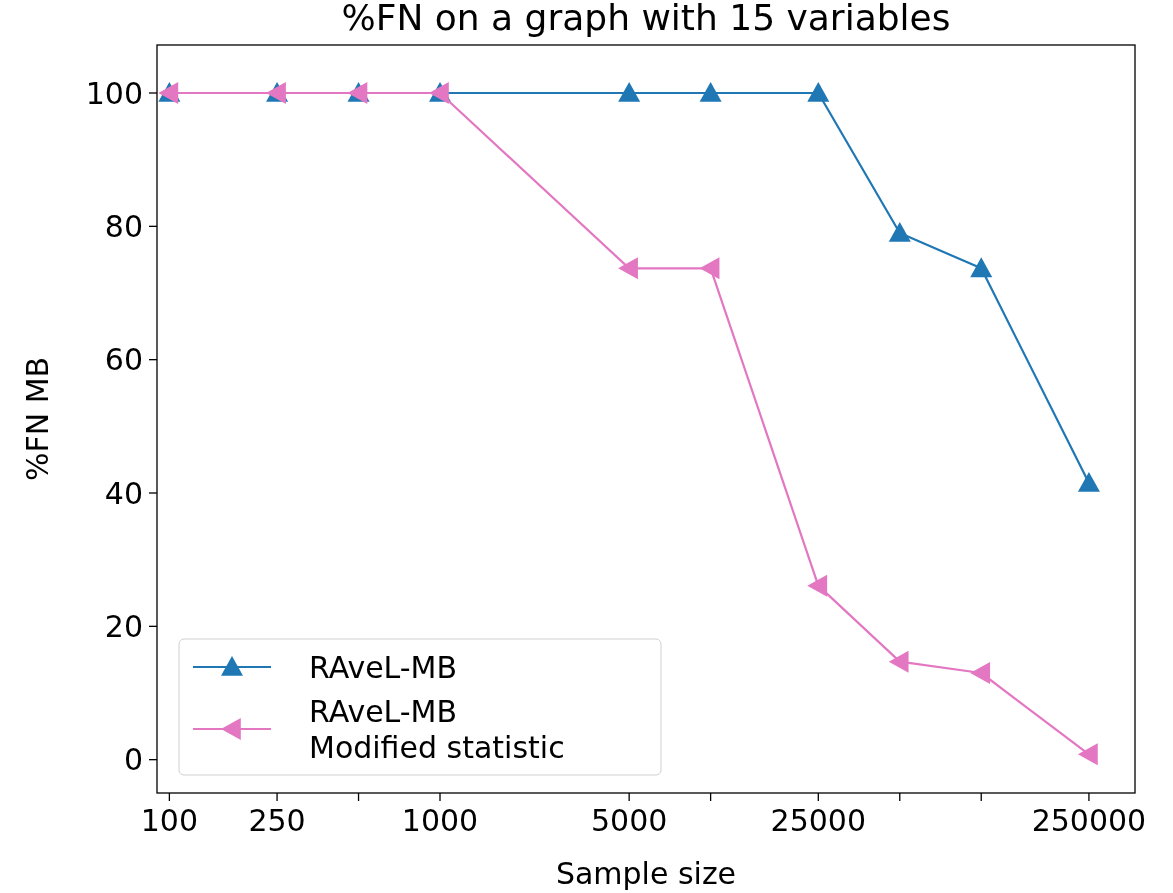 The height and width of the screenshot is (893, 1173). Describe the element at coordinates (646, 873) in the screenshot. I see `x-axis-title: Sample size` at that location.